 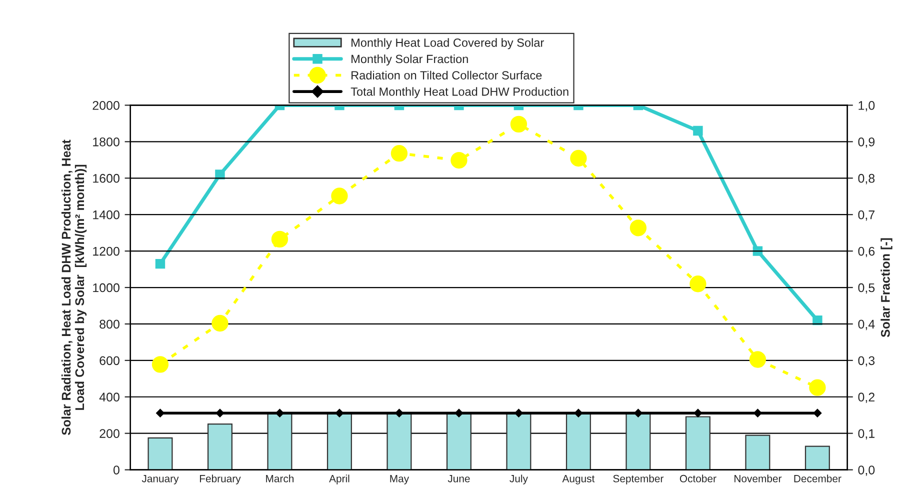 I want to click on y-tick-label: 400, so click(x=109, y=397).